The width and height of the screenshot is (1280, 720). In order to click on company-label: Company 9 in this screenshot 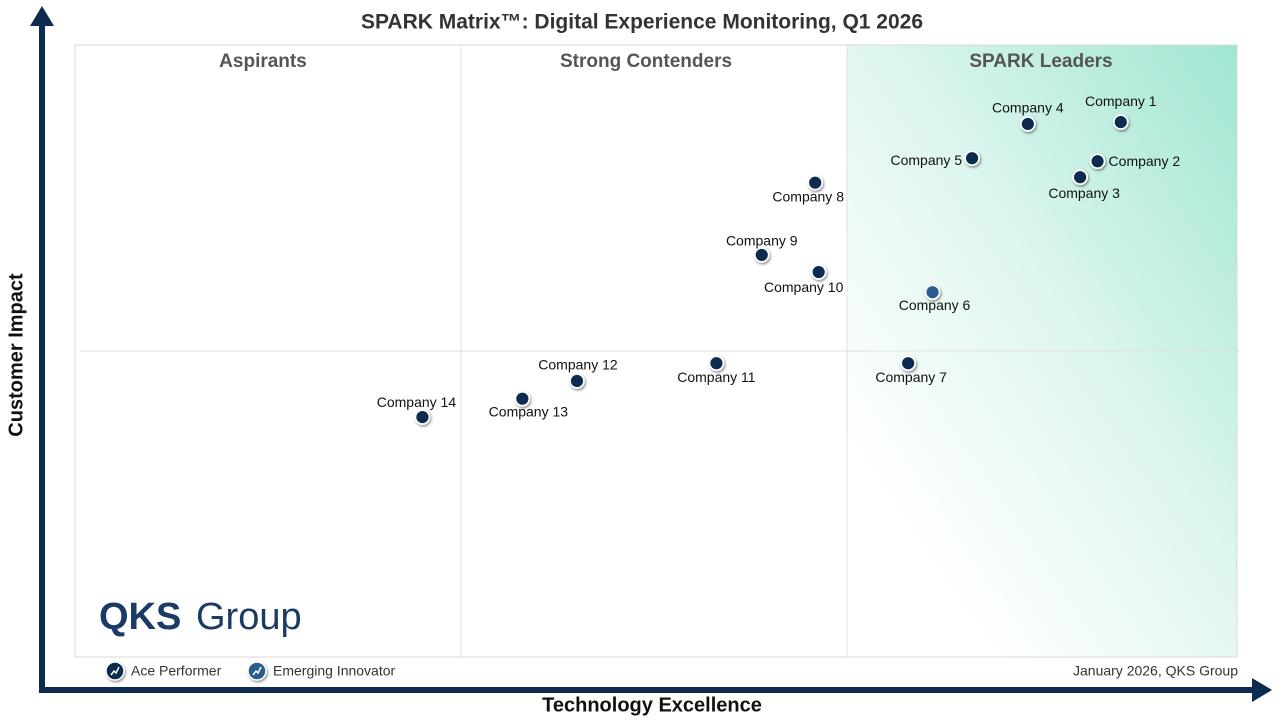, I will do `click(762, 241)`.